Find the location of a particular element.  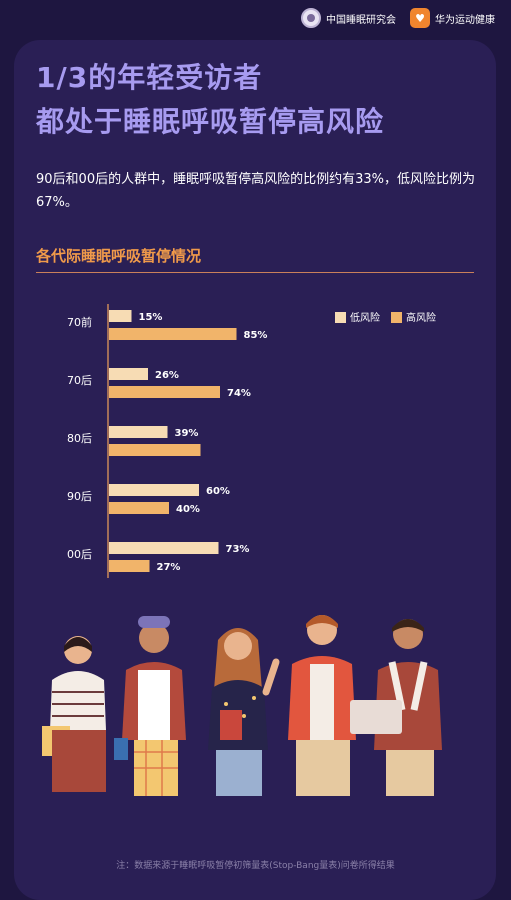

value-label-low-4: 73% is located at coordinates (238, 549).